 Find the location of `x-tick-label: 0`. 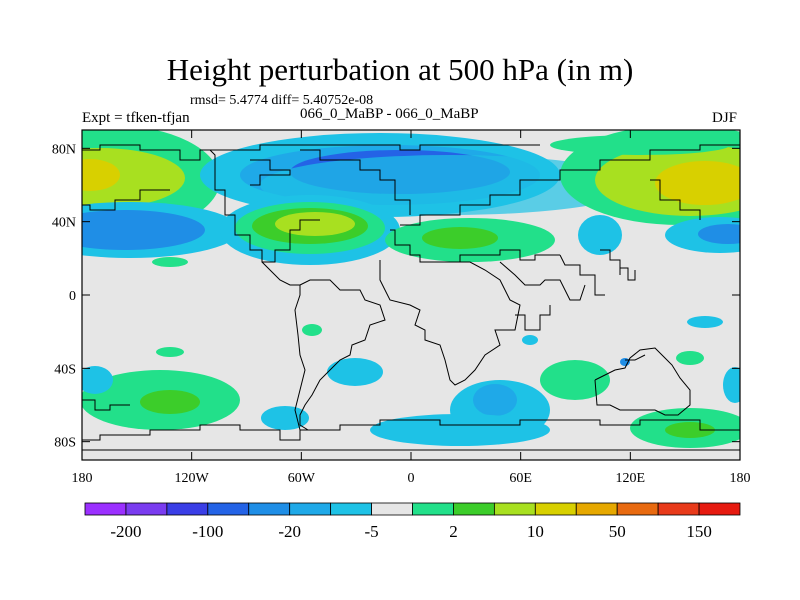

x-tick-label: 0 is located at coordinates (411, 478).